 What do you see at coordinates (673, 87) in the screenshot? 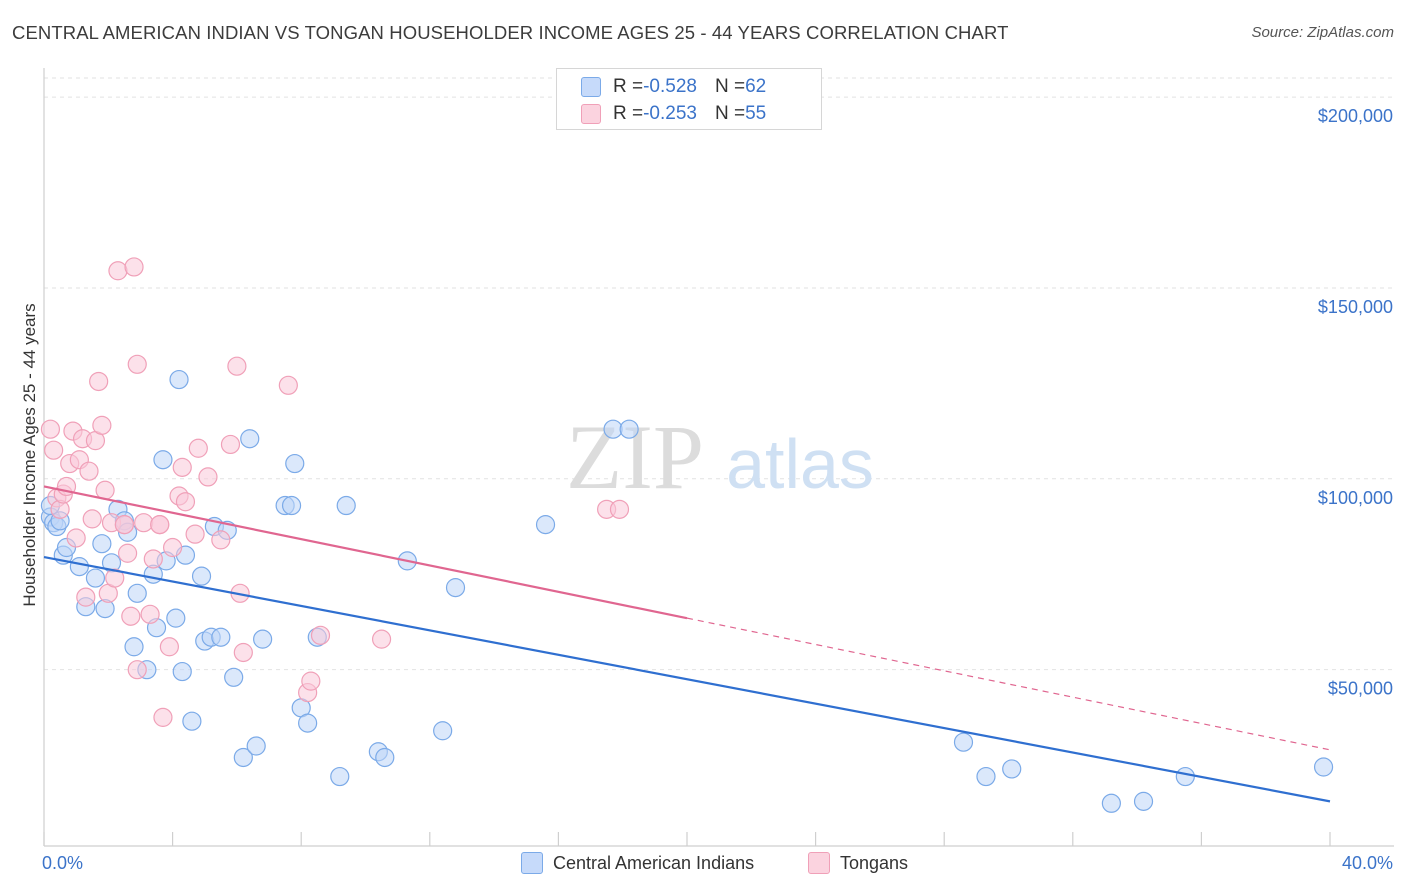
I see `legend-row-central-american: R = -0.528 N = 62` at bounding box center [673, 87].